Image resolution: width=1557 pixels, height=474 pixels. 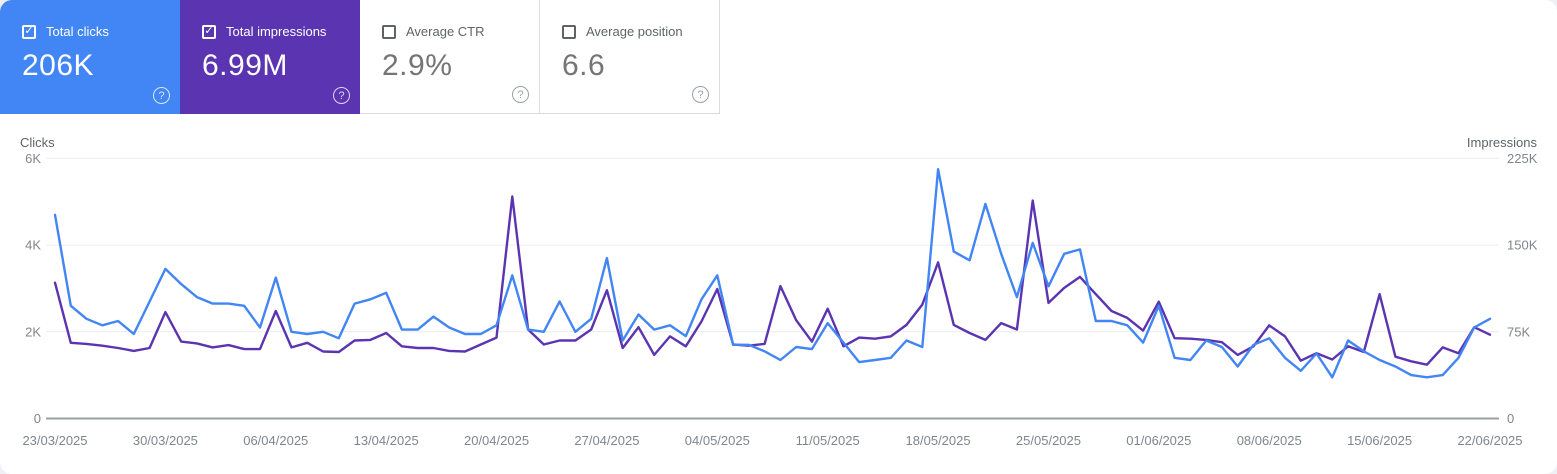 I want to click on average-position-checkbox, so click(x=569, y=31).